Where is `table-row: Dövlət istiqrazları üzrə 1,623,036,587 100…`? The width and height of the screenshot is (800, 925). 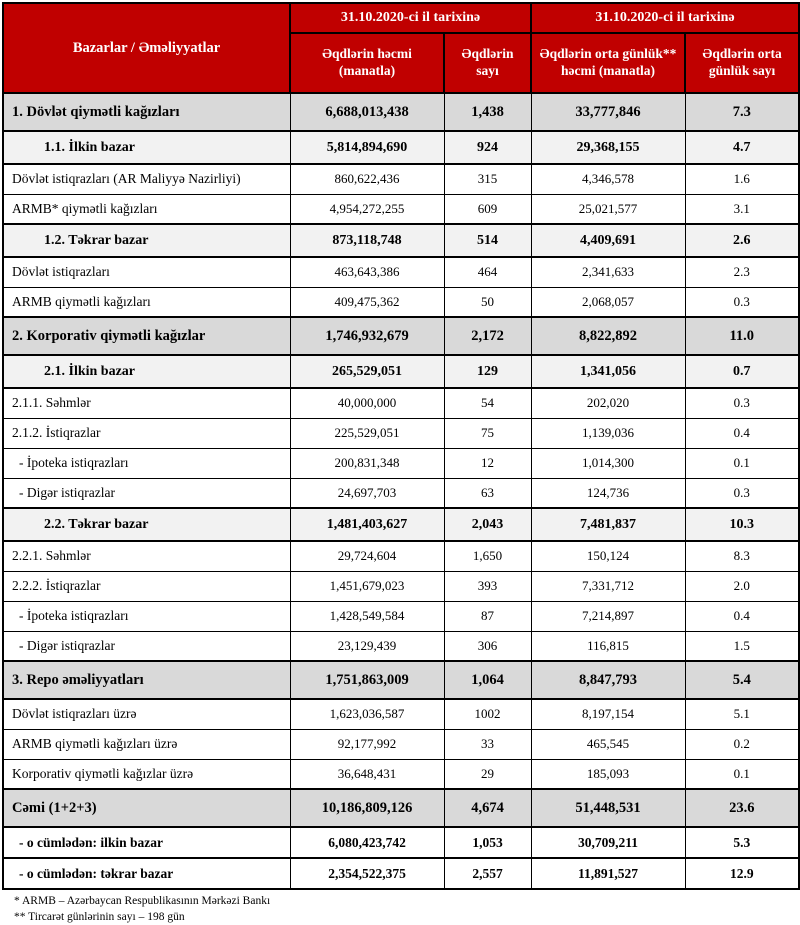 table-row: Dövlət istiqrazları üzrə 1,623,036,587 100… is located at coordinates (401, 714).